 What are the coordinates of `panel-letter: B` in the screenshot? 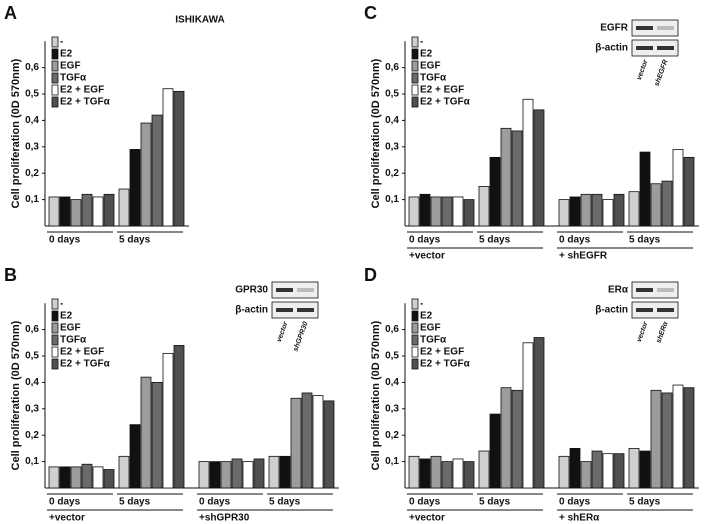 It's located at (10, 275).